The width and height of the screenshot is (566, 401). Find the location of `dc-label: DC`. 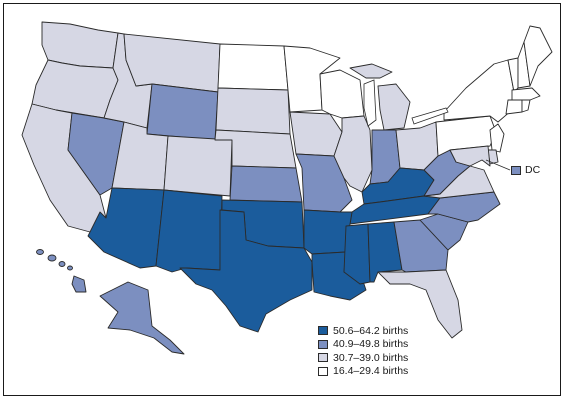

dc-label: DC is located at coordinates (533, 170).